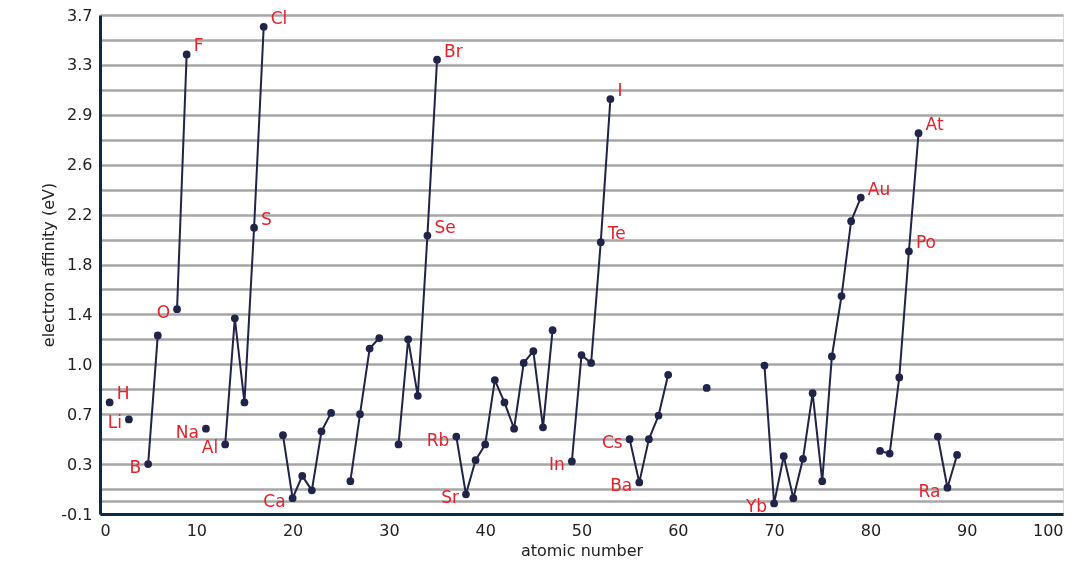 The image size is (1085, 578). Describe the element at coordinates (678, 530) in the screenshot. I see `x-tick-label: 60` at that location.